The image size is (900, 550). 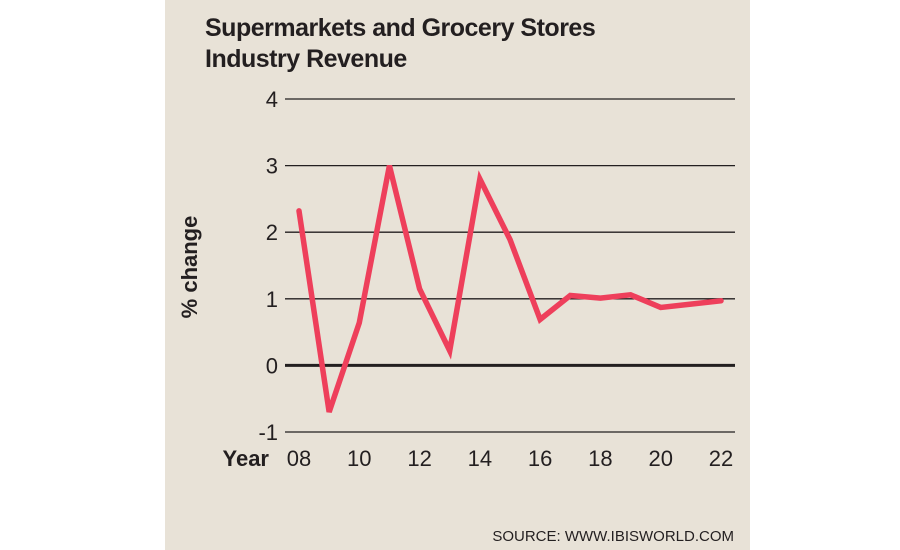 I want to click on x-tick-label: 08, so click(x=299, y=458).